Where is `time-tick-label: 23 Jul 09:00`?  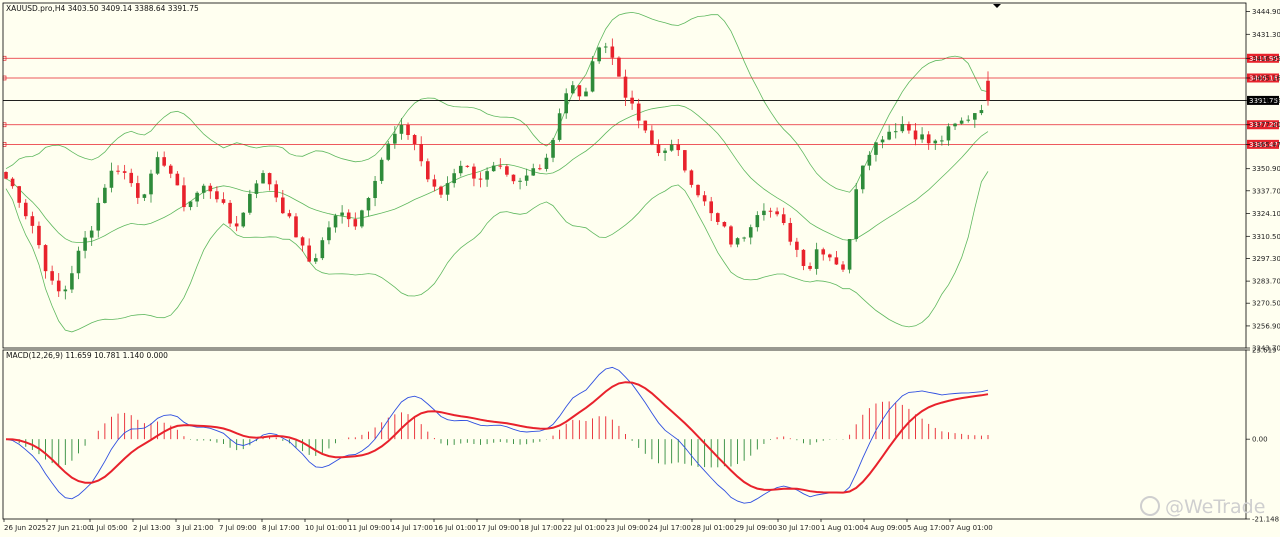 time-tick-label: 23 Jul 09:00 is located at coordinates (627, 528).